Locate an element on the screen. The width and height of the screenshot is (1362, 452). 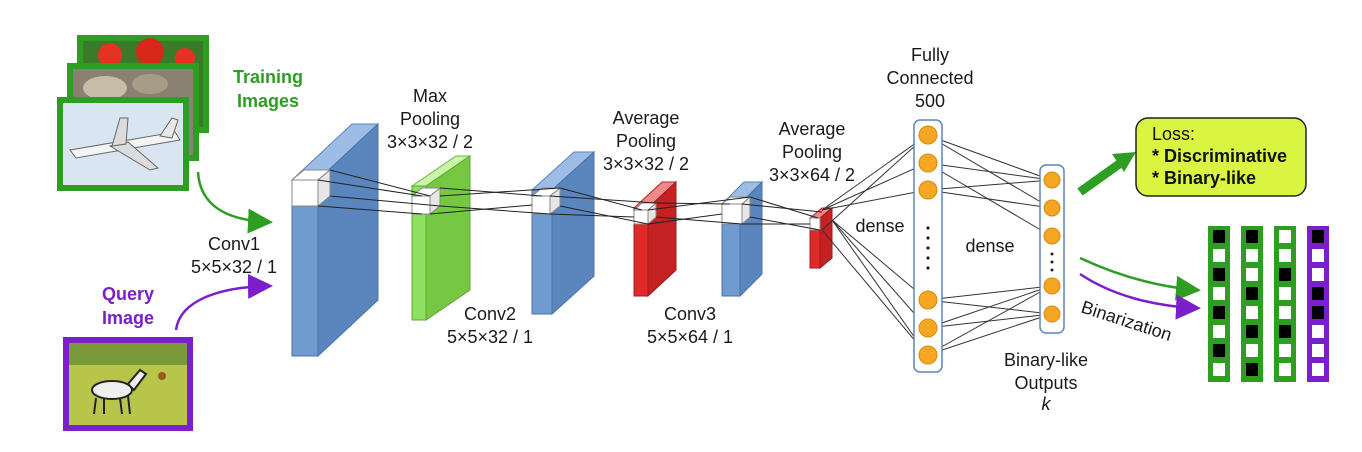
loss-arrow-shaft is located at coordinates (1101, 177).